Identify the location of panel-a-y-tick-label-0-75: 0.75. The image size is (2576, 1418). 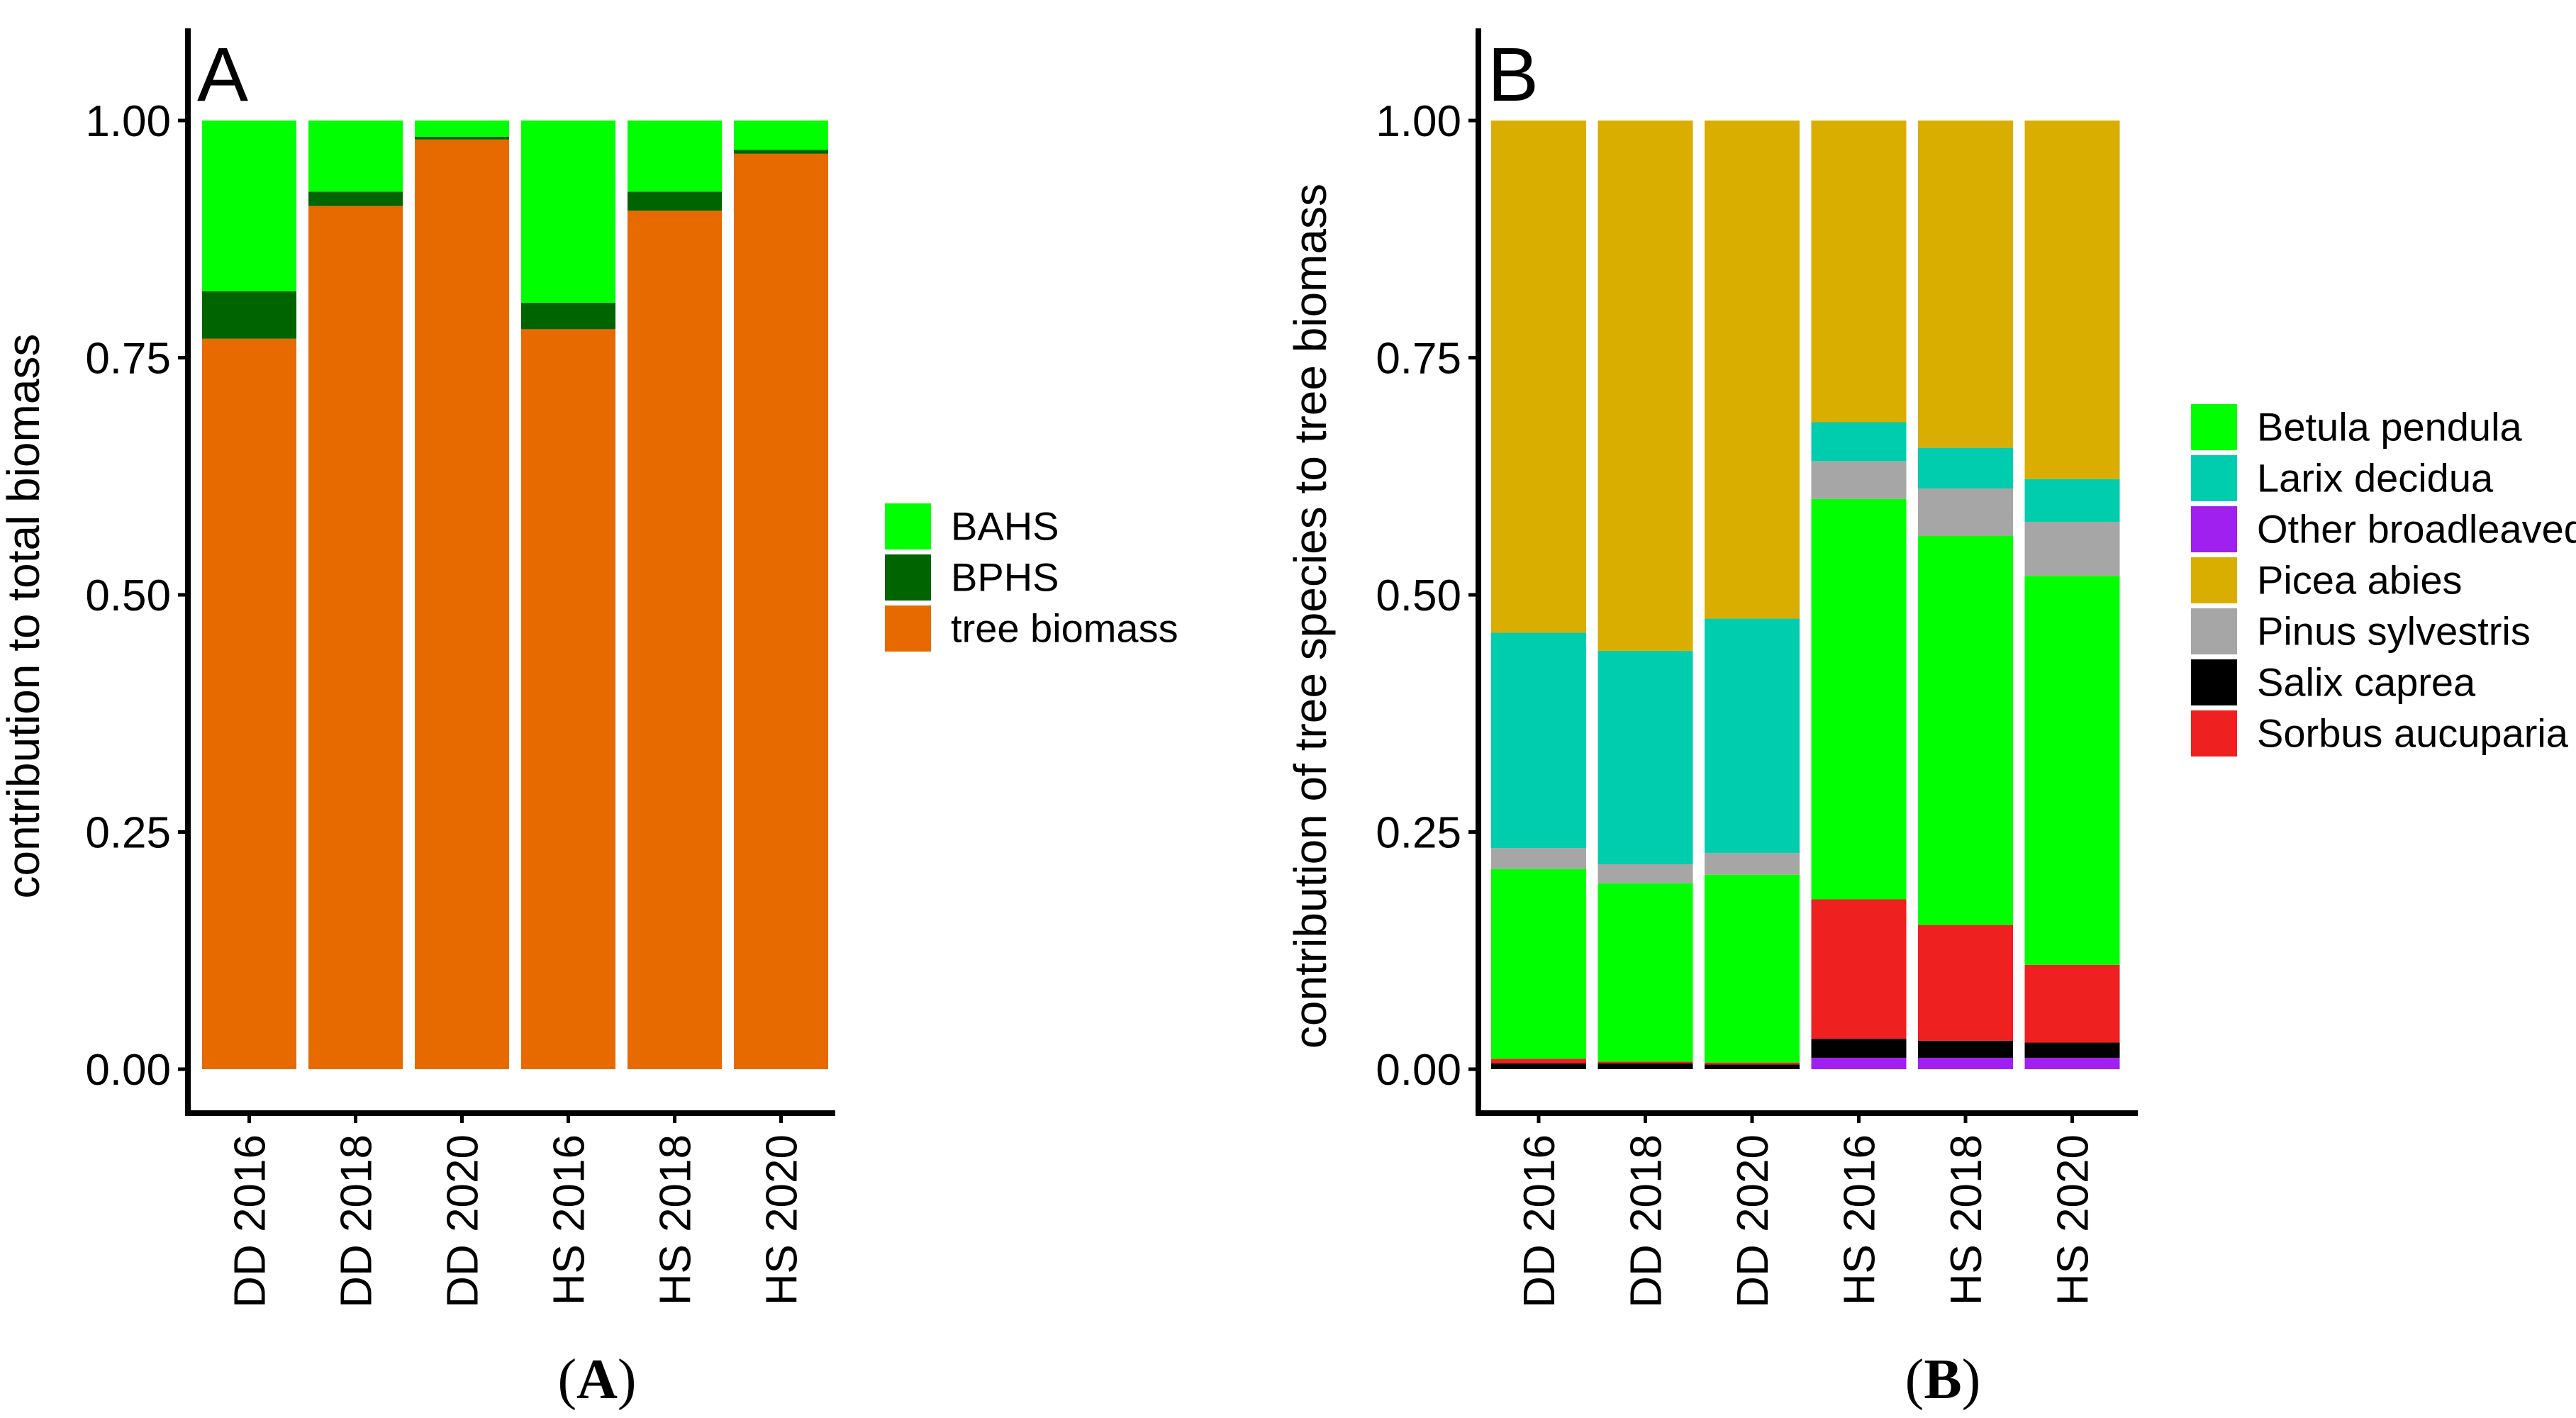
(128, 359).